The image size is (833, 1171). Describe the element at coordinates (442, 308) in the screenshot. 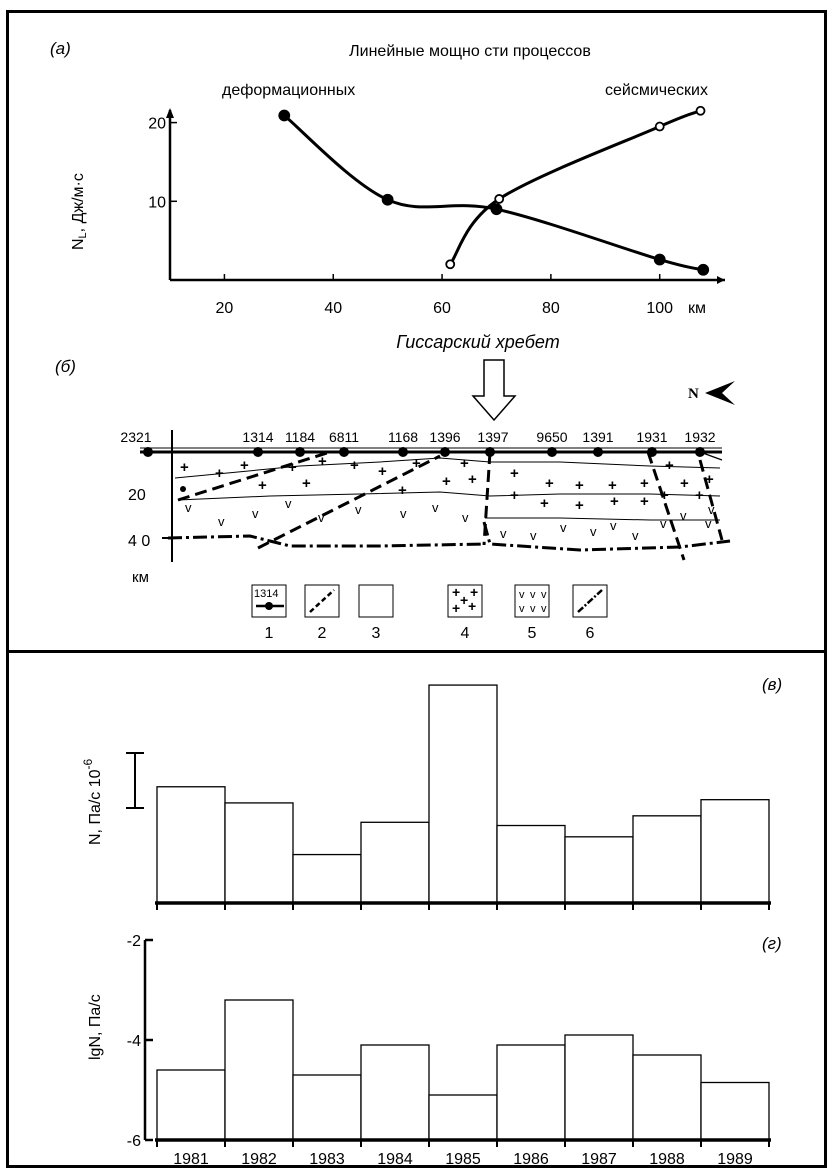

I see `x-tick-label: 60` at that location.